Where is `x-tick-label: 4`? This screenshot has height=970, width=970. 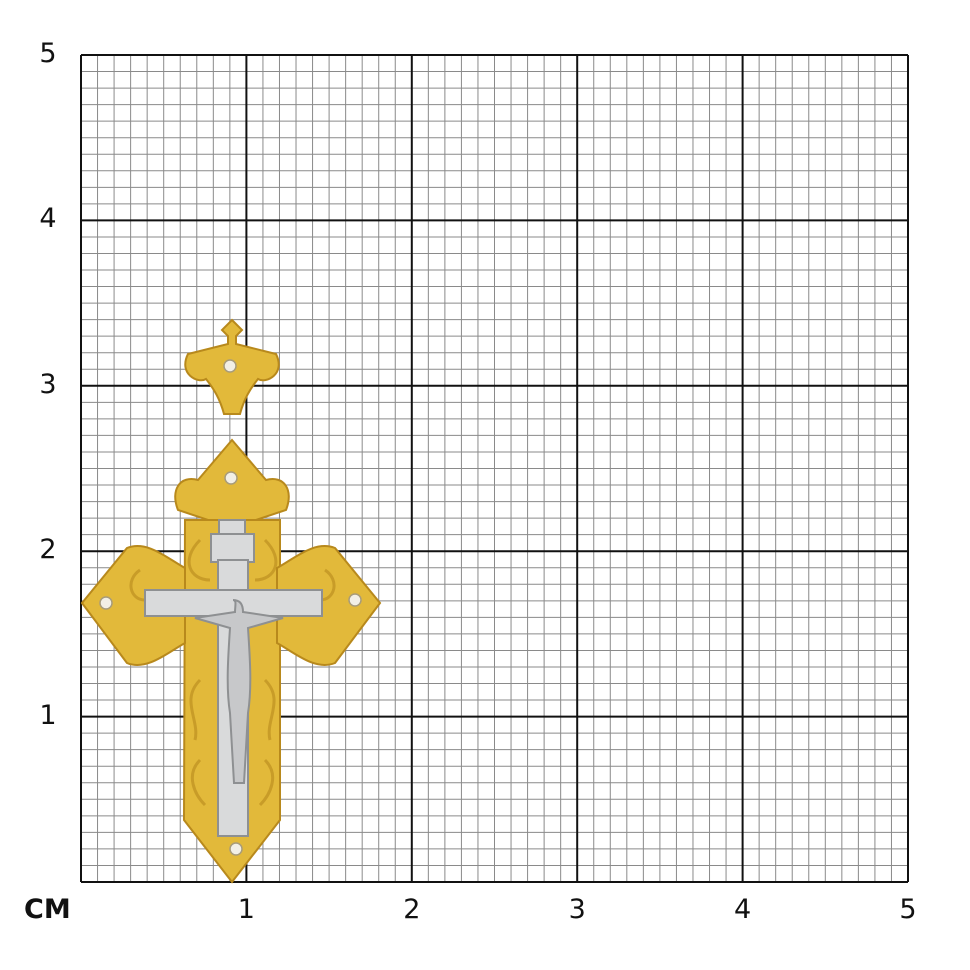 x-tick-label: 4 is located at coordinates (743, 909).